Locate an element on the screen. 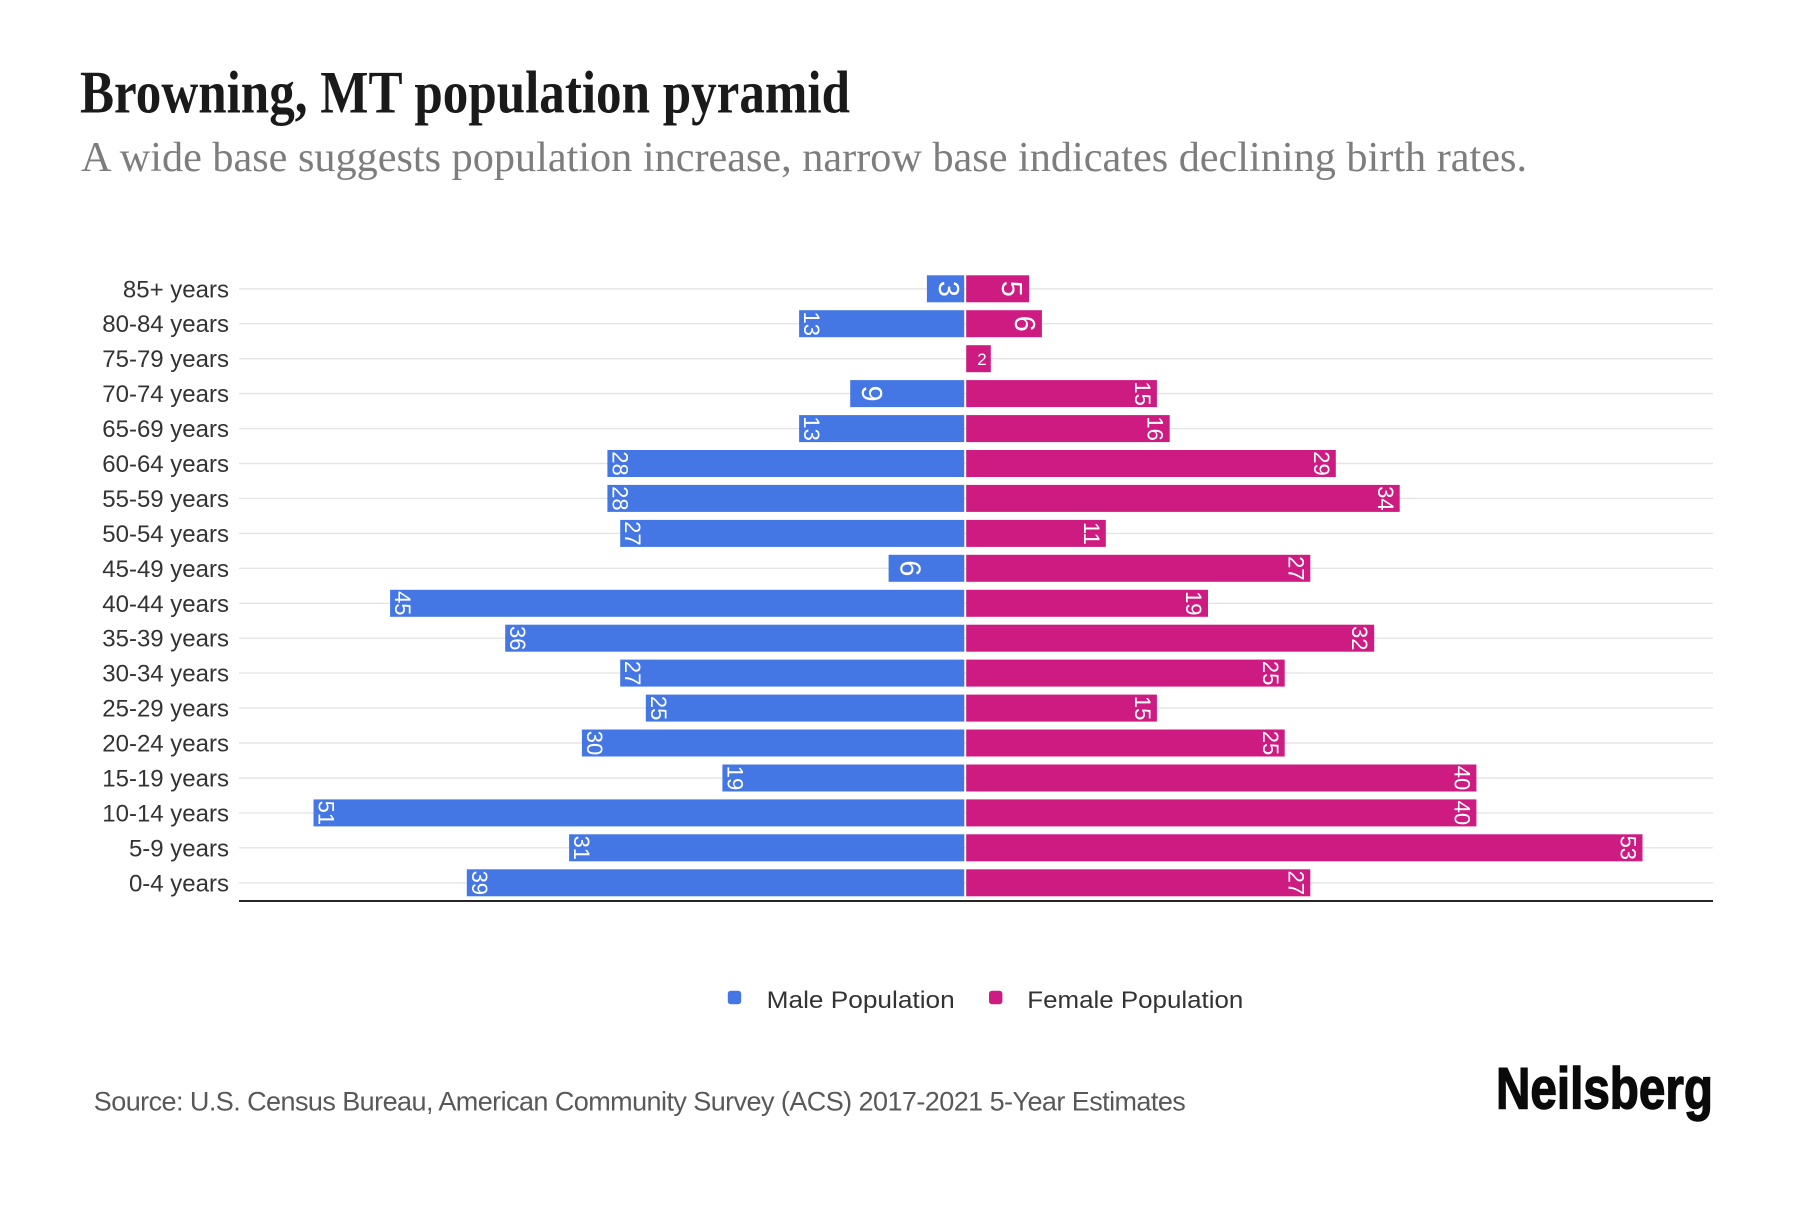 This screenshot has height=1205, width=1800. svg-text: 32 is located at coordinates (1359, 638).